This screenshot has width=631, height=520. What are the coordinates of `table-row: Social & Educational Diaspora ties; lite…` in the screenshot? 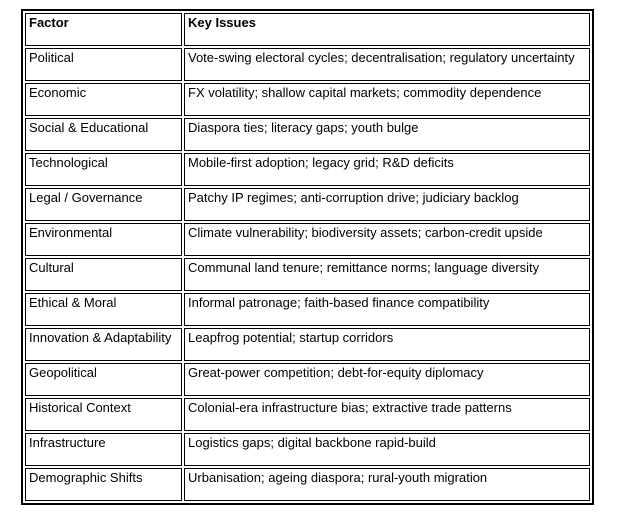 It's located at (307, 134).